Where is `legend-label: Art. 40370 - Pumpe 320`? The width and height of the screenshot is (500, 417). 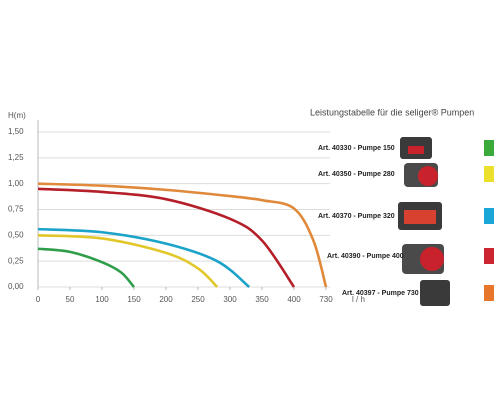 legend-label: Art. 40370 - Pumpe 320 is located at coordinates (356, 216).